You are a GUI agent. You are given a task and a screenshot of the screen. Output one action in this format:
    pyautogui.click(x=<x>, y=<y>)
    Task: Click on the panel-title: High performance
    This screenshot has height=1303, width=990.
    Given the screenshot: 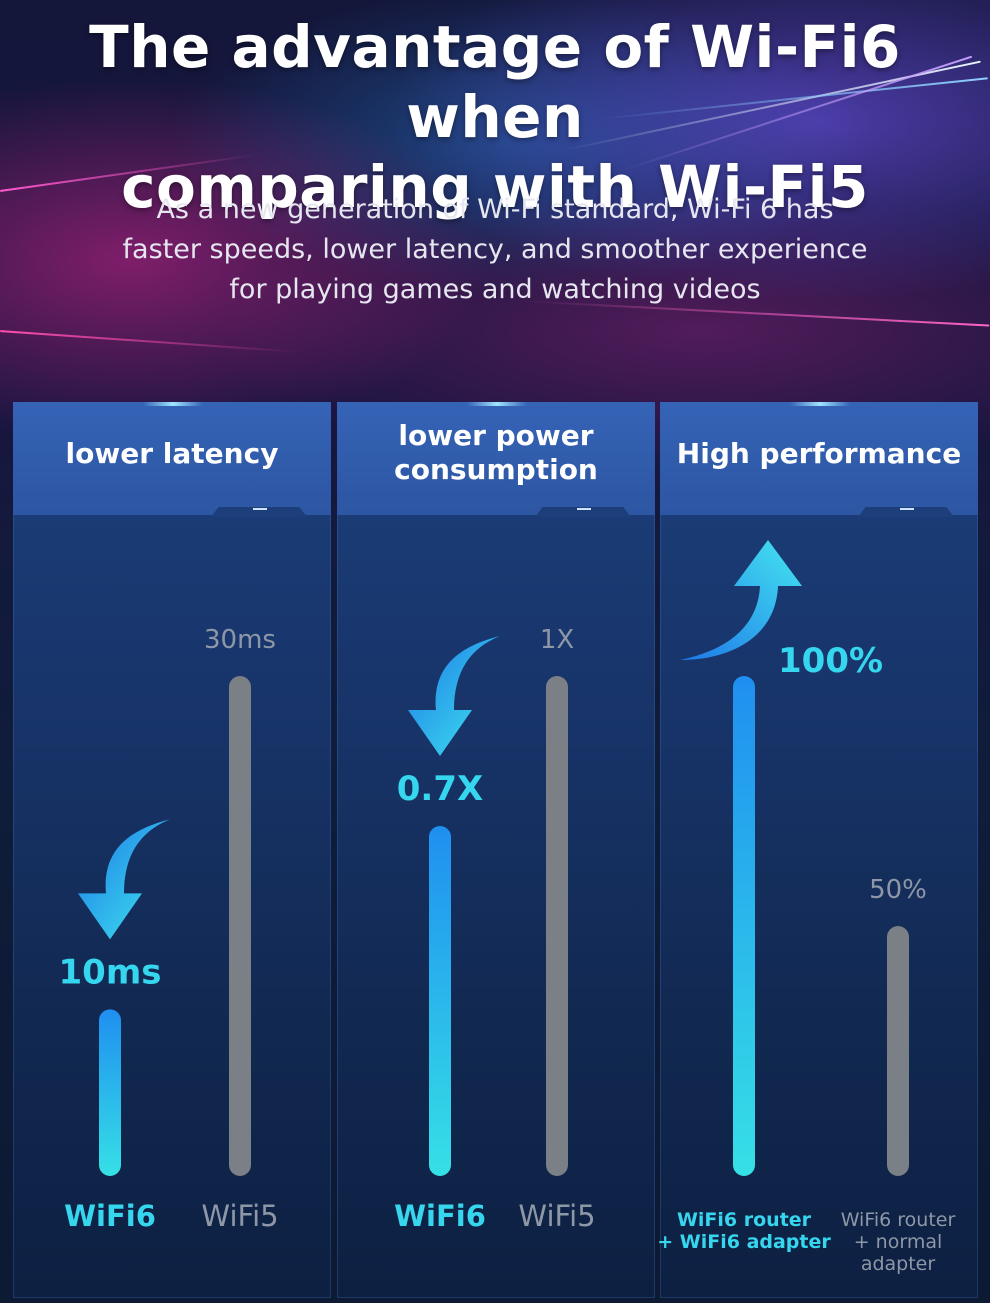 What is the action you would take?
    pyautogui.click(x=819, y=453)
    